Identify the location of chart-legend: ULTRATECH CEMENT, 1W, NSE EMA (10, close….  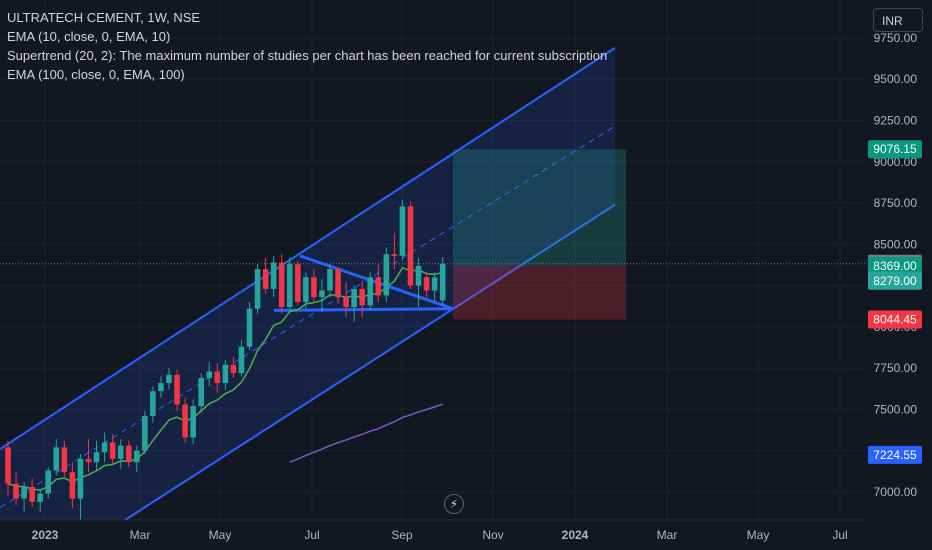
(307, 46).